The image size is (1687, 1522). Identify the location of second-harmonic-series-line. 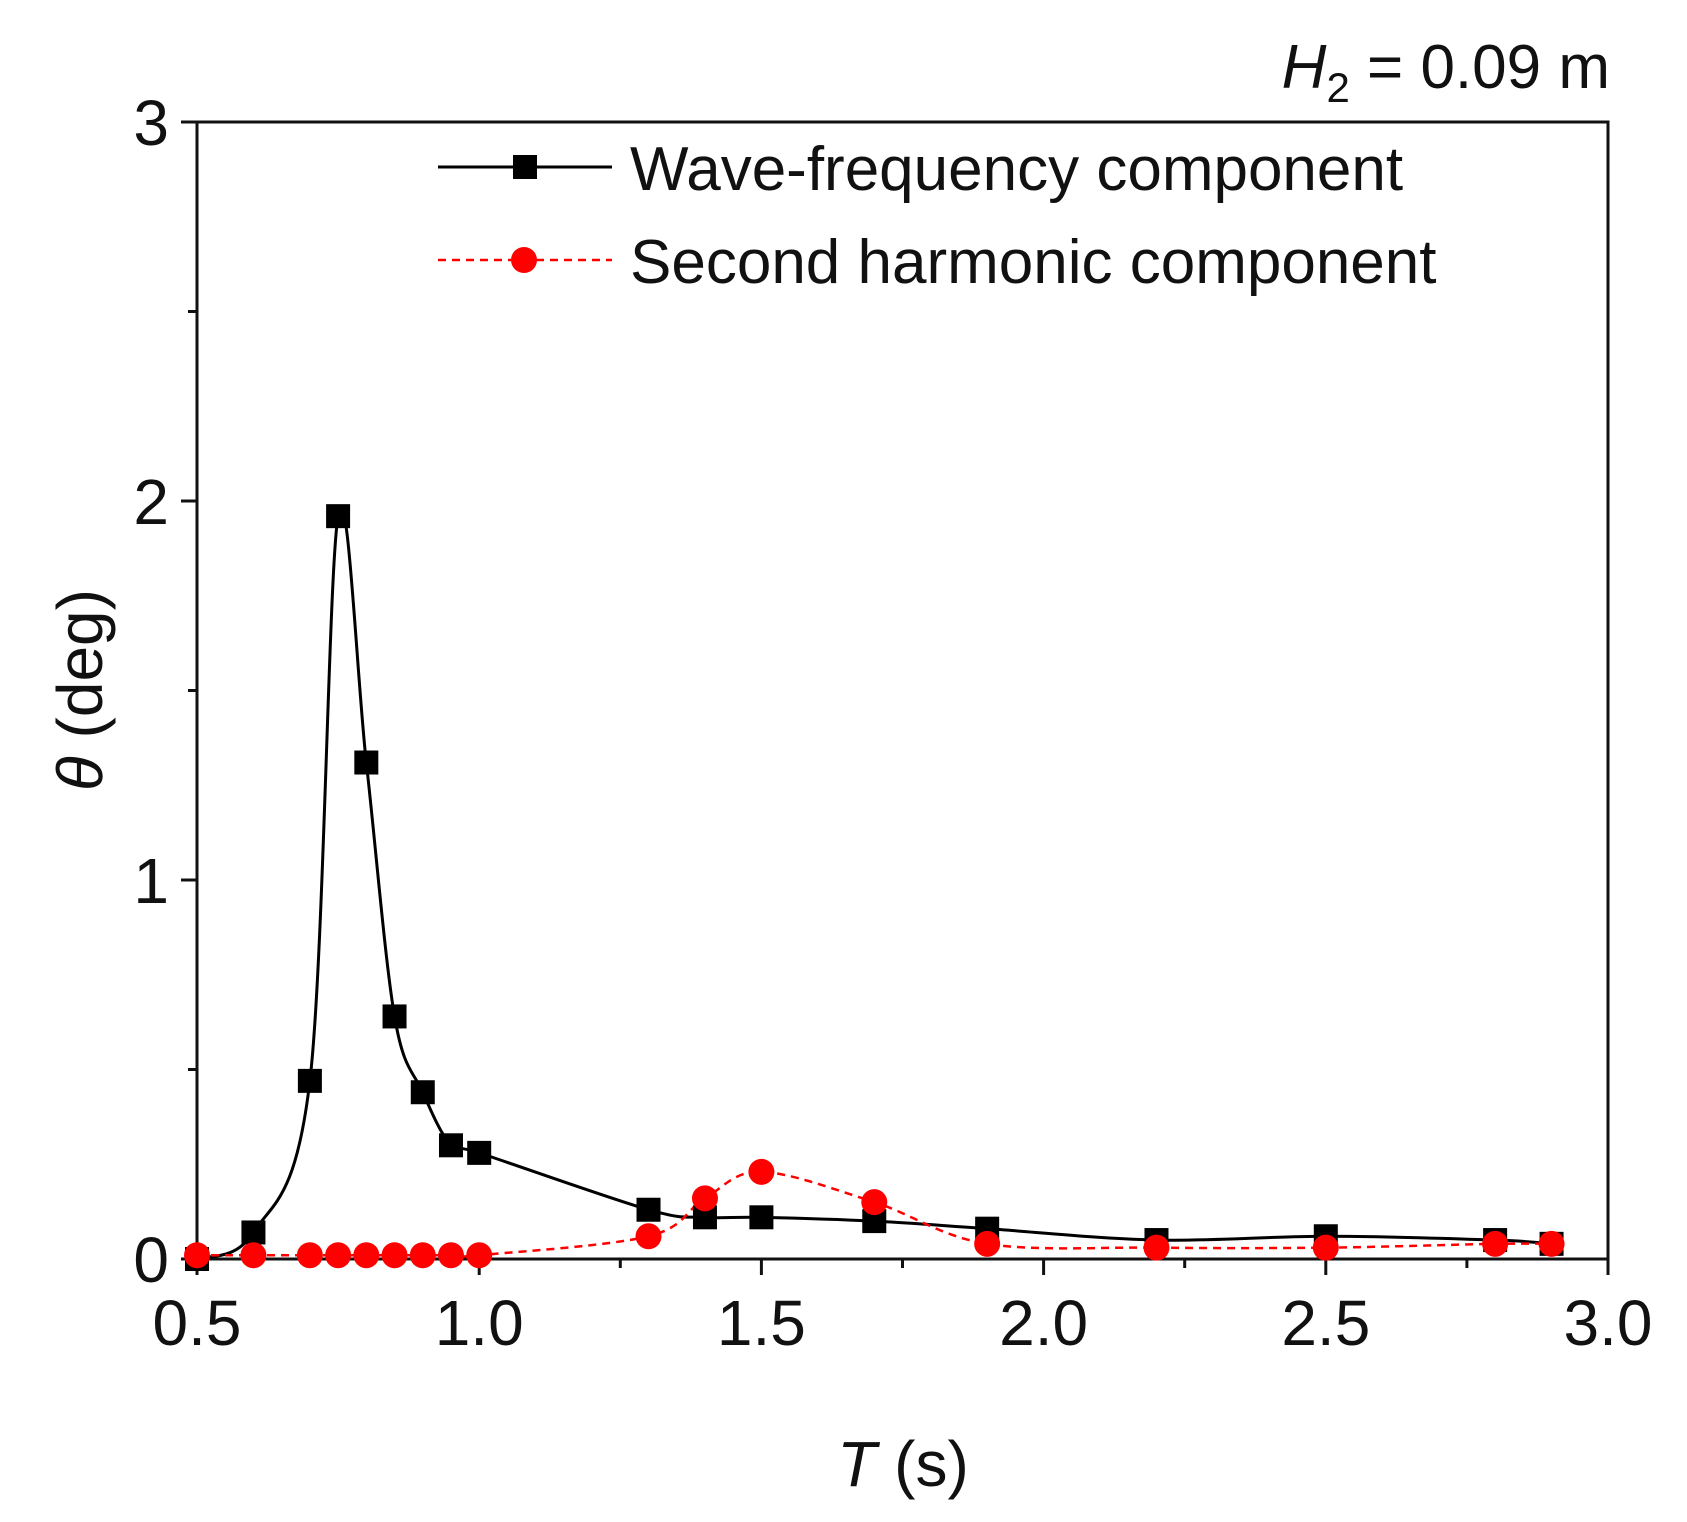
(874, 1214).